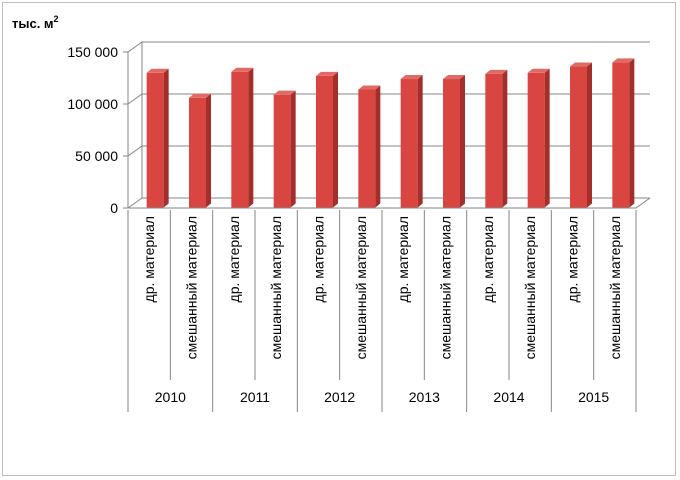 This screenshot has height=480, width=680. What do you see at coordinates (114, 208) in the screenshot?
I see `y-tick-label: 0` at bounding box center [114, 208].